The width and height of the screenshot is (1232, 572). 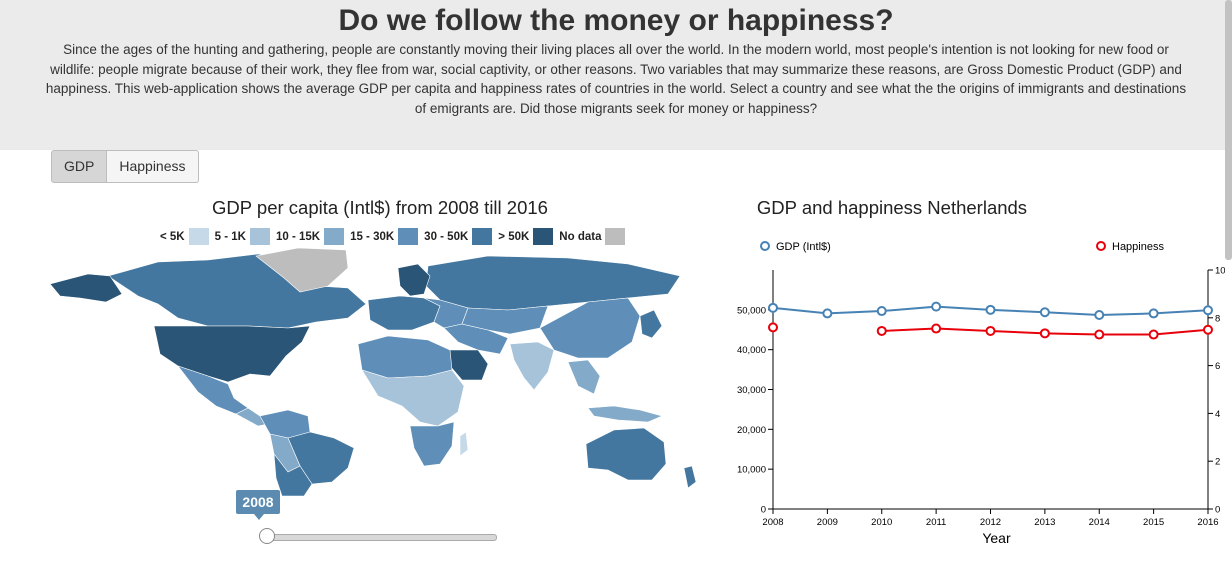 I want to click on page-title: Do we follow the money or happiness?, so click(x=616, y=20).